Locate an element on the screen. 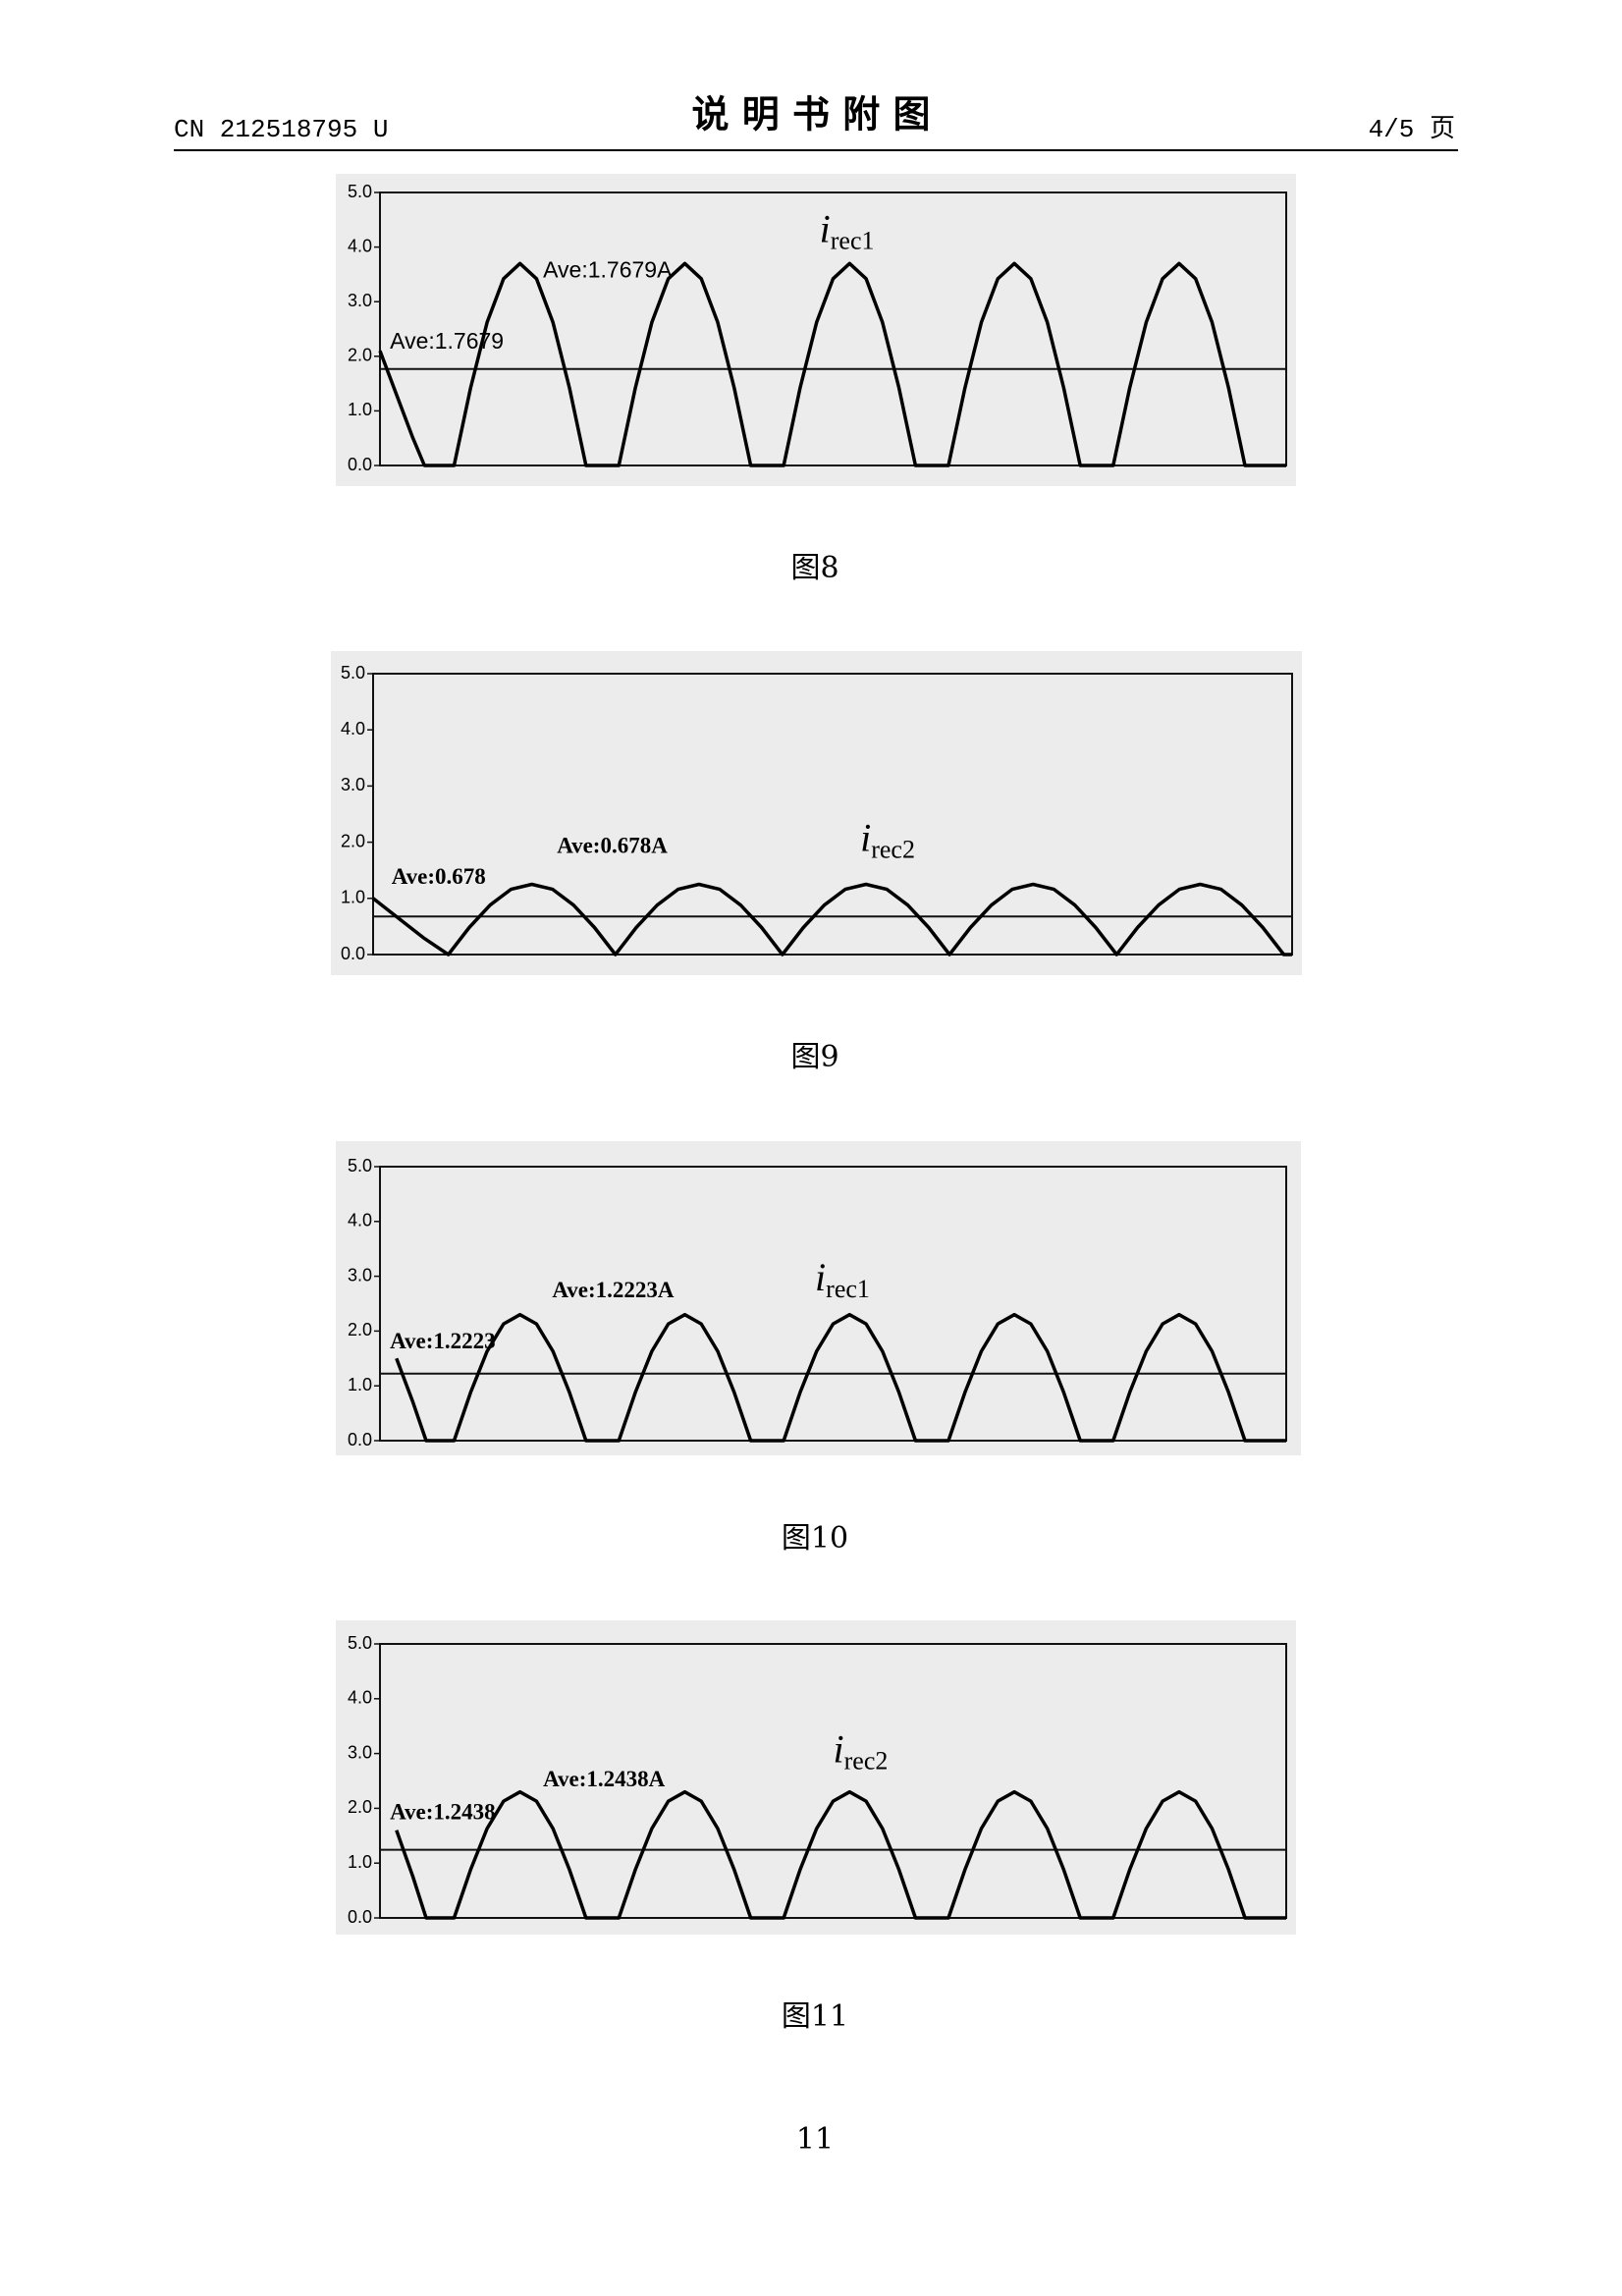 Image resolution: width=1622 pixels, height=2296 pixels. average-annotation: Ave:1.2438A is located at coordinates (604, 1779).